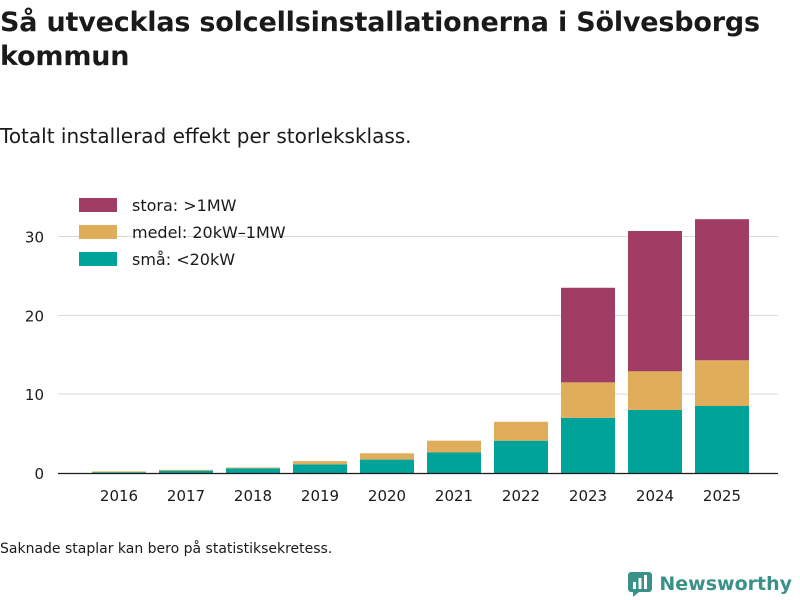 The image size is (800, 600). I want to click on legend: stora: >1MW medel: 20kW–1MW små: <20kW, so click(182, 232).